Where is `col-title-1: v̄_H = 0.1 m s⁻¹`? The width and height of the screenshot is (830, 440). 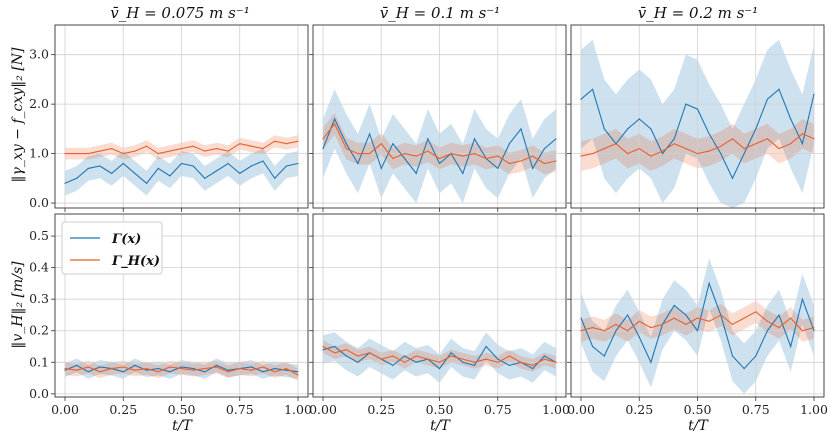
col-title-1: v̄_H = 0.1 m s⁻¹ is located at coordinates (440, 13).